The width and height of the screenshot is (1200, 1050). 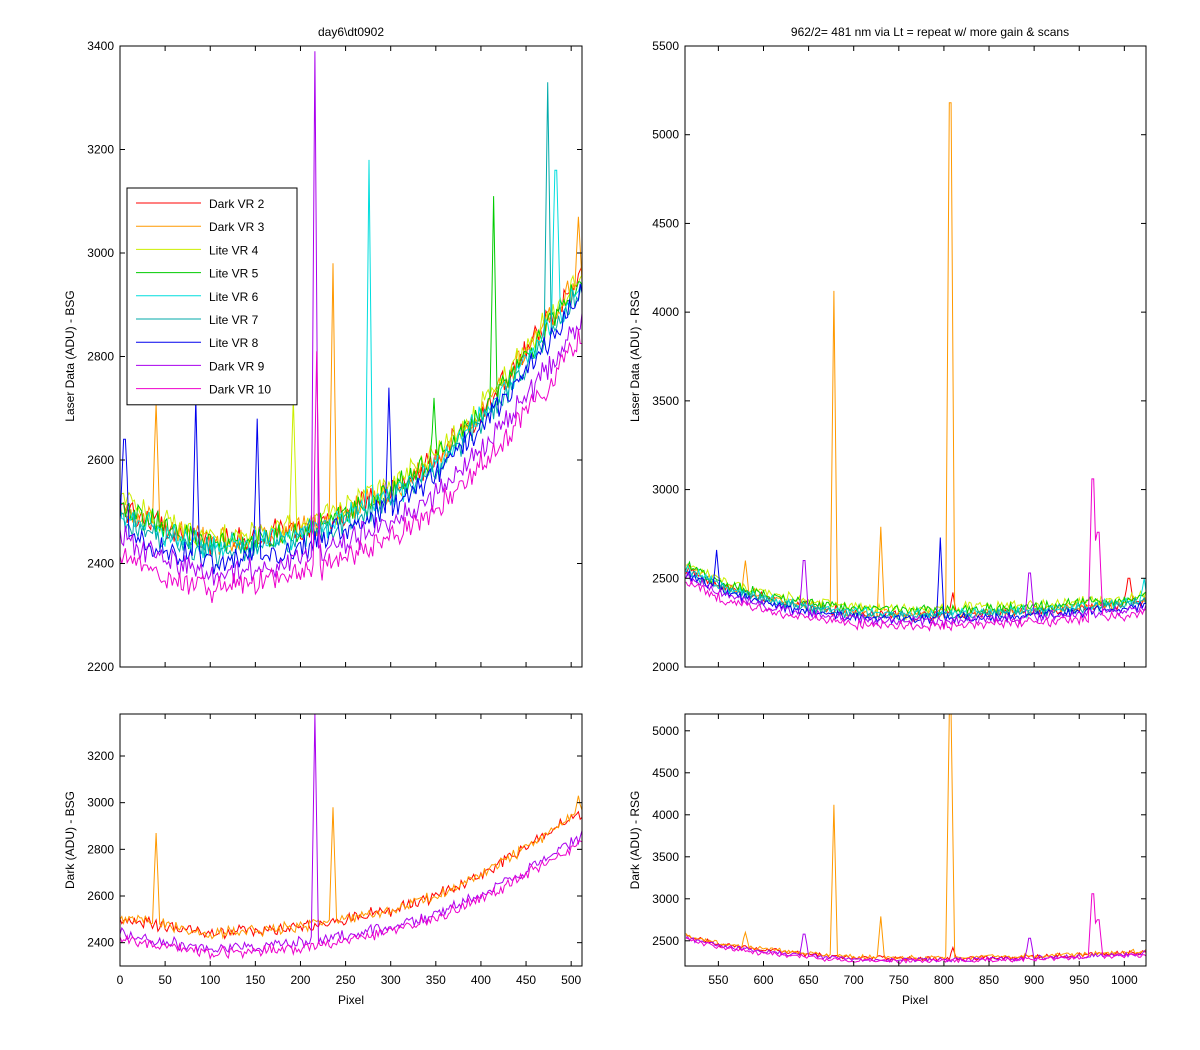 What do you see at coordinates (481, 980) in the screenshot?
I see `x-tick-label: 400` at bounding box center [481, 980].